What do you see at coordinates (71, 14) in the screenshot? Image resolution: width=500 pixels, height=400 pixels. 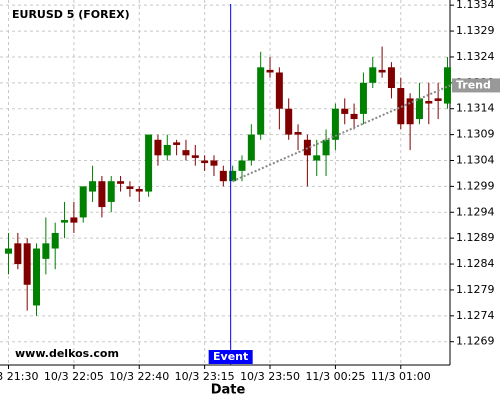 I see `chart-title: EURUSD 5 (FOREX)` at bounding box center [71, 14].